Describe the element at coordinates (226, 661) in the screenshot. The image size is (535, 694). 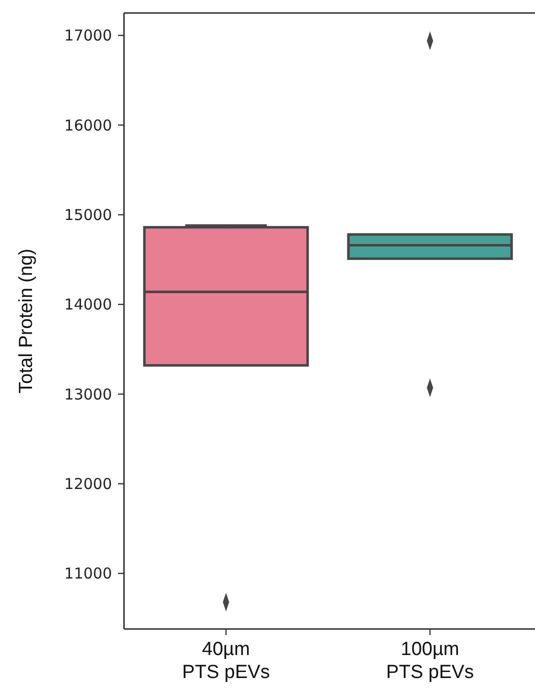
I see `x-tick-label: 40µm PTS pEVs` at that location.